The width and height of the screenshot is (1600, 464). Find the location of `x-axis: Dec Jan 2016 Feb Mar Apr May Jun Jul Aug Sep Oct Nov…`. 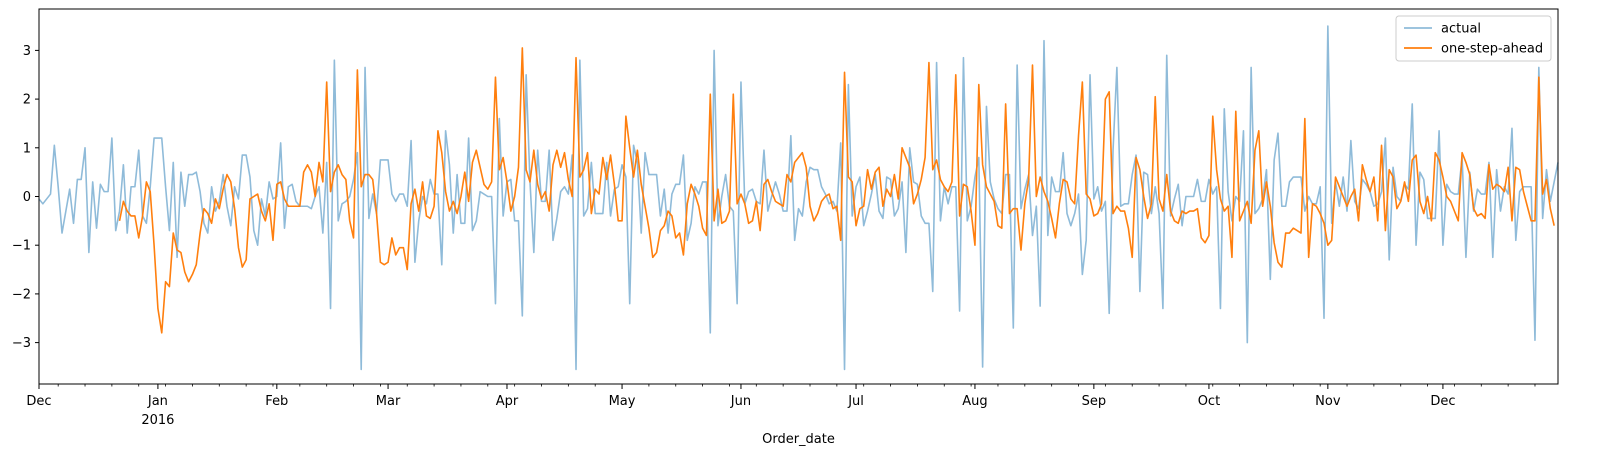

x-axis: Dec Jan 2016 Feb Mar Apr May Jun Jul Aug Sep Oct Nov… is located at coordinates (781, 406).